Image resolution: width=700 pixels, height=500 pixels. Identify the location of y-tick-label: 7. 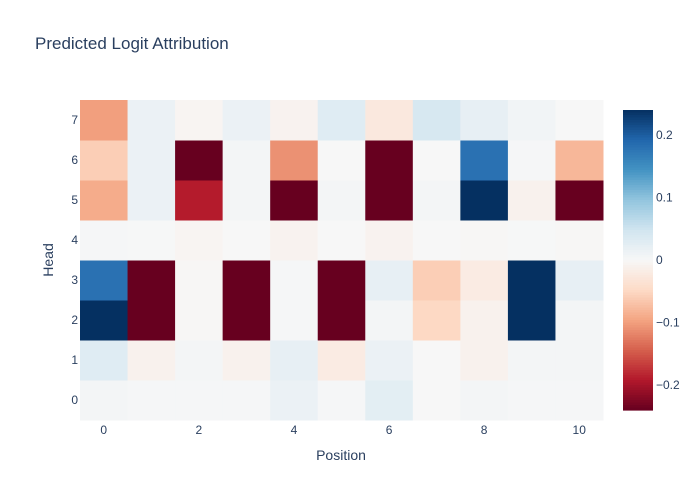
(74, 120).